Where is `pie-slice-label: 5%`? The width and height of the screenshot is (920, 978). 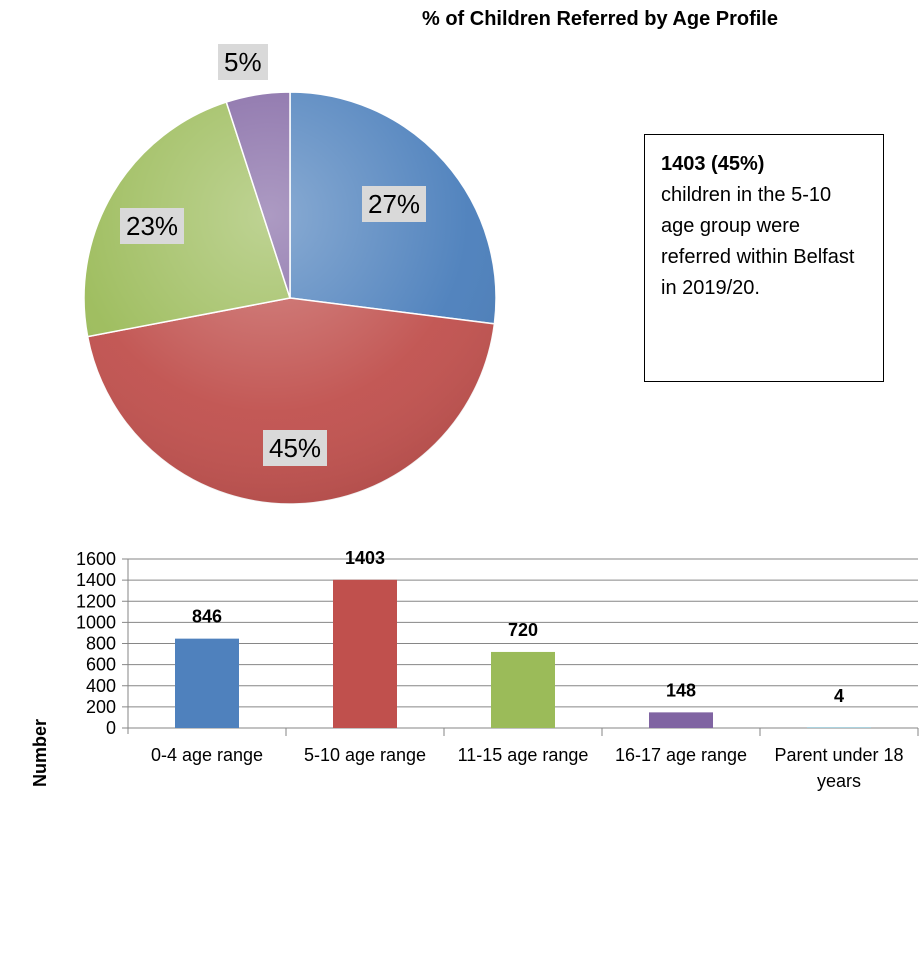 pie-slice-label: 5% is located at coordinates (243, 62).